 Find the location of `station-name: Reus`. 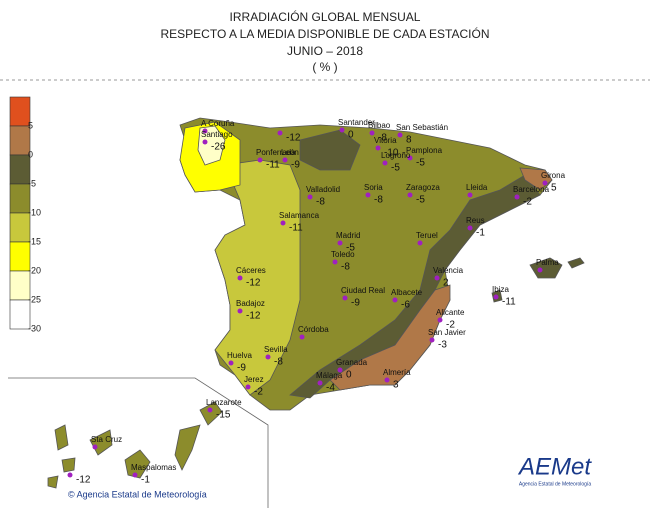

station-name: Reus is located at coordinates (475, 220).